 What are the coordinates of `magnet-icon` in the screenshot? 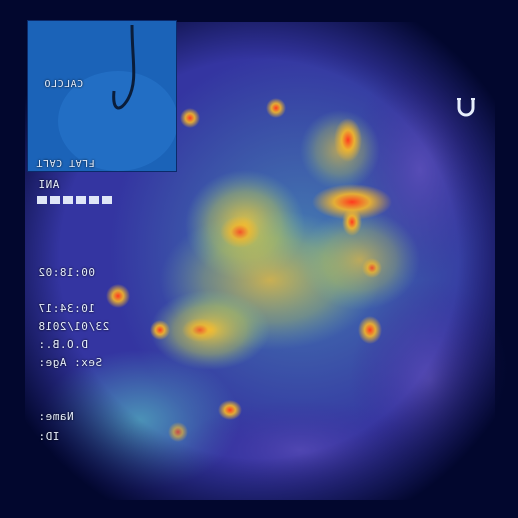 It's located at (466, 107).